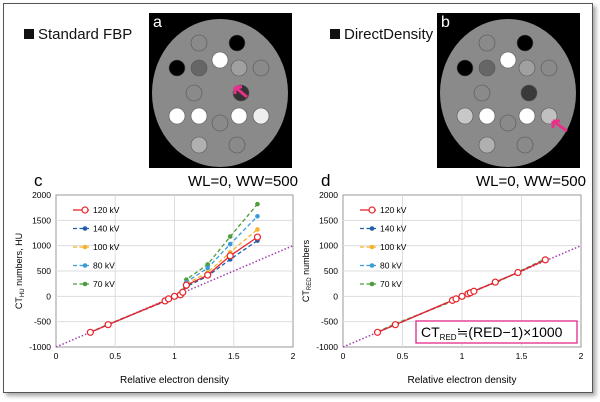 This screenshot has width=600, height=402. I want to click on formula-text: CTRED≒(RED−1)×1000, so click(492, 333).